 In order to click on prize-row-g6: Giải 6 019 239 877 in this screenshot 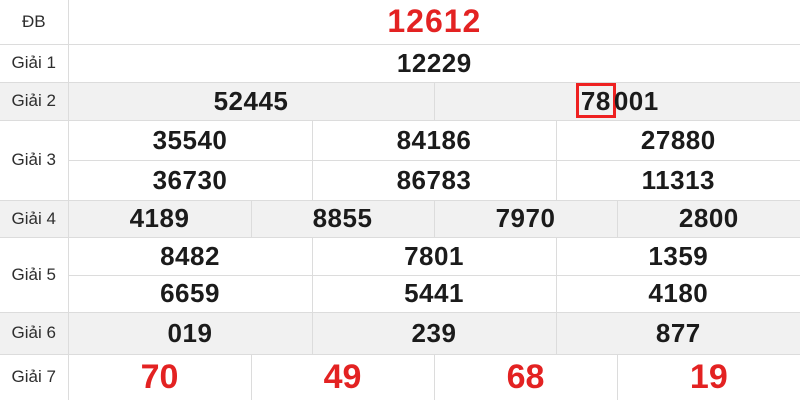, I will do `click(400, 333)`.